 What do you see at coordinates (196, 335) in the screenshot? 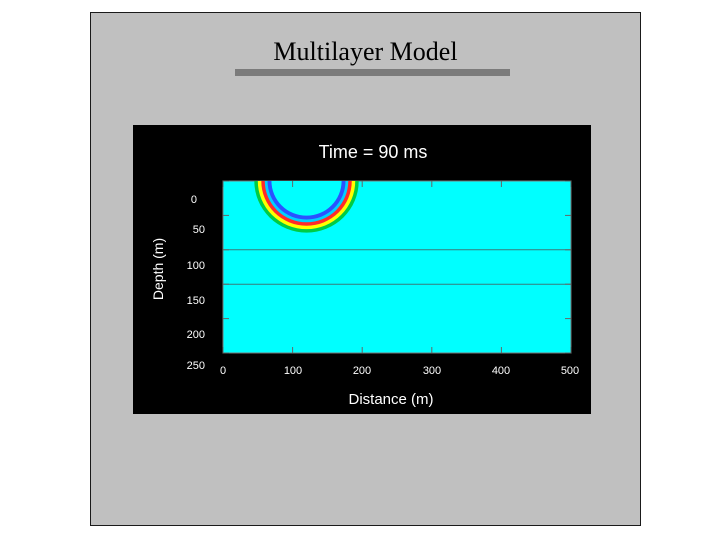
I see `y-tick-label: 200` at bounding box center [196, 335].